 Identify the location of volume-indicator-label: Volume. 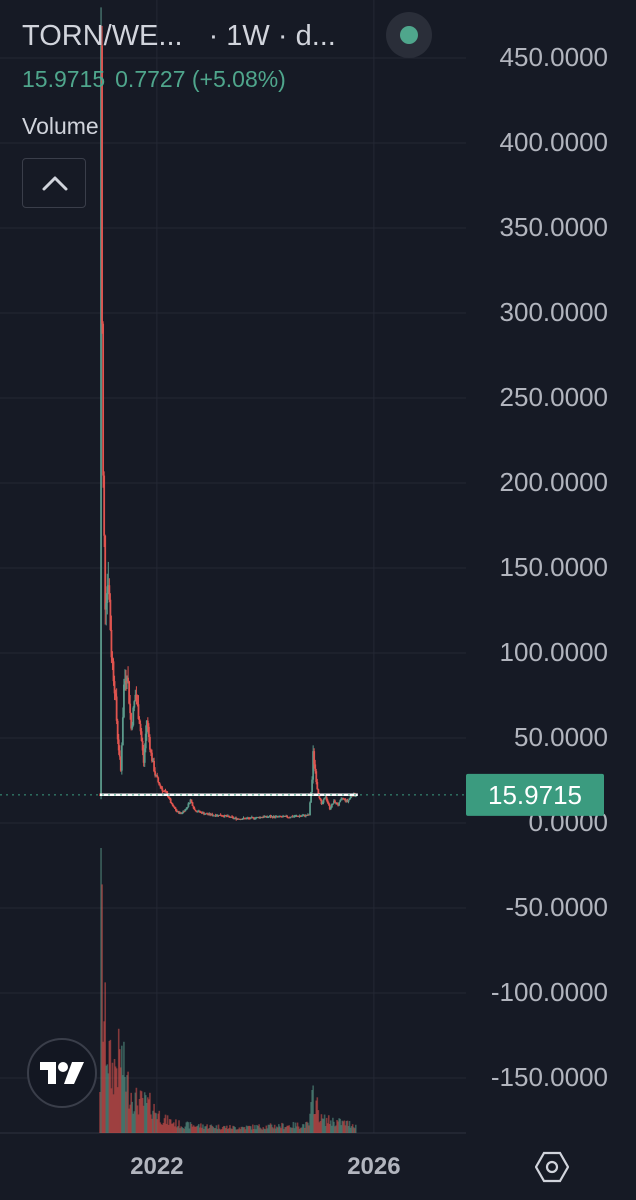
(60, 126).